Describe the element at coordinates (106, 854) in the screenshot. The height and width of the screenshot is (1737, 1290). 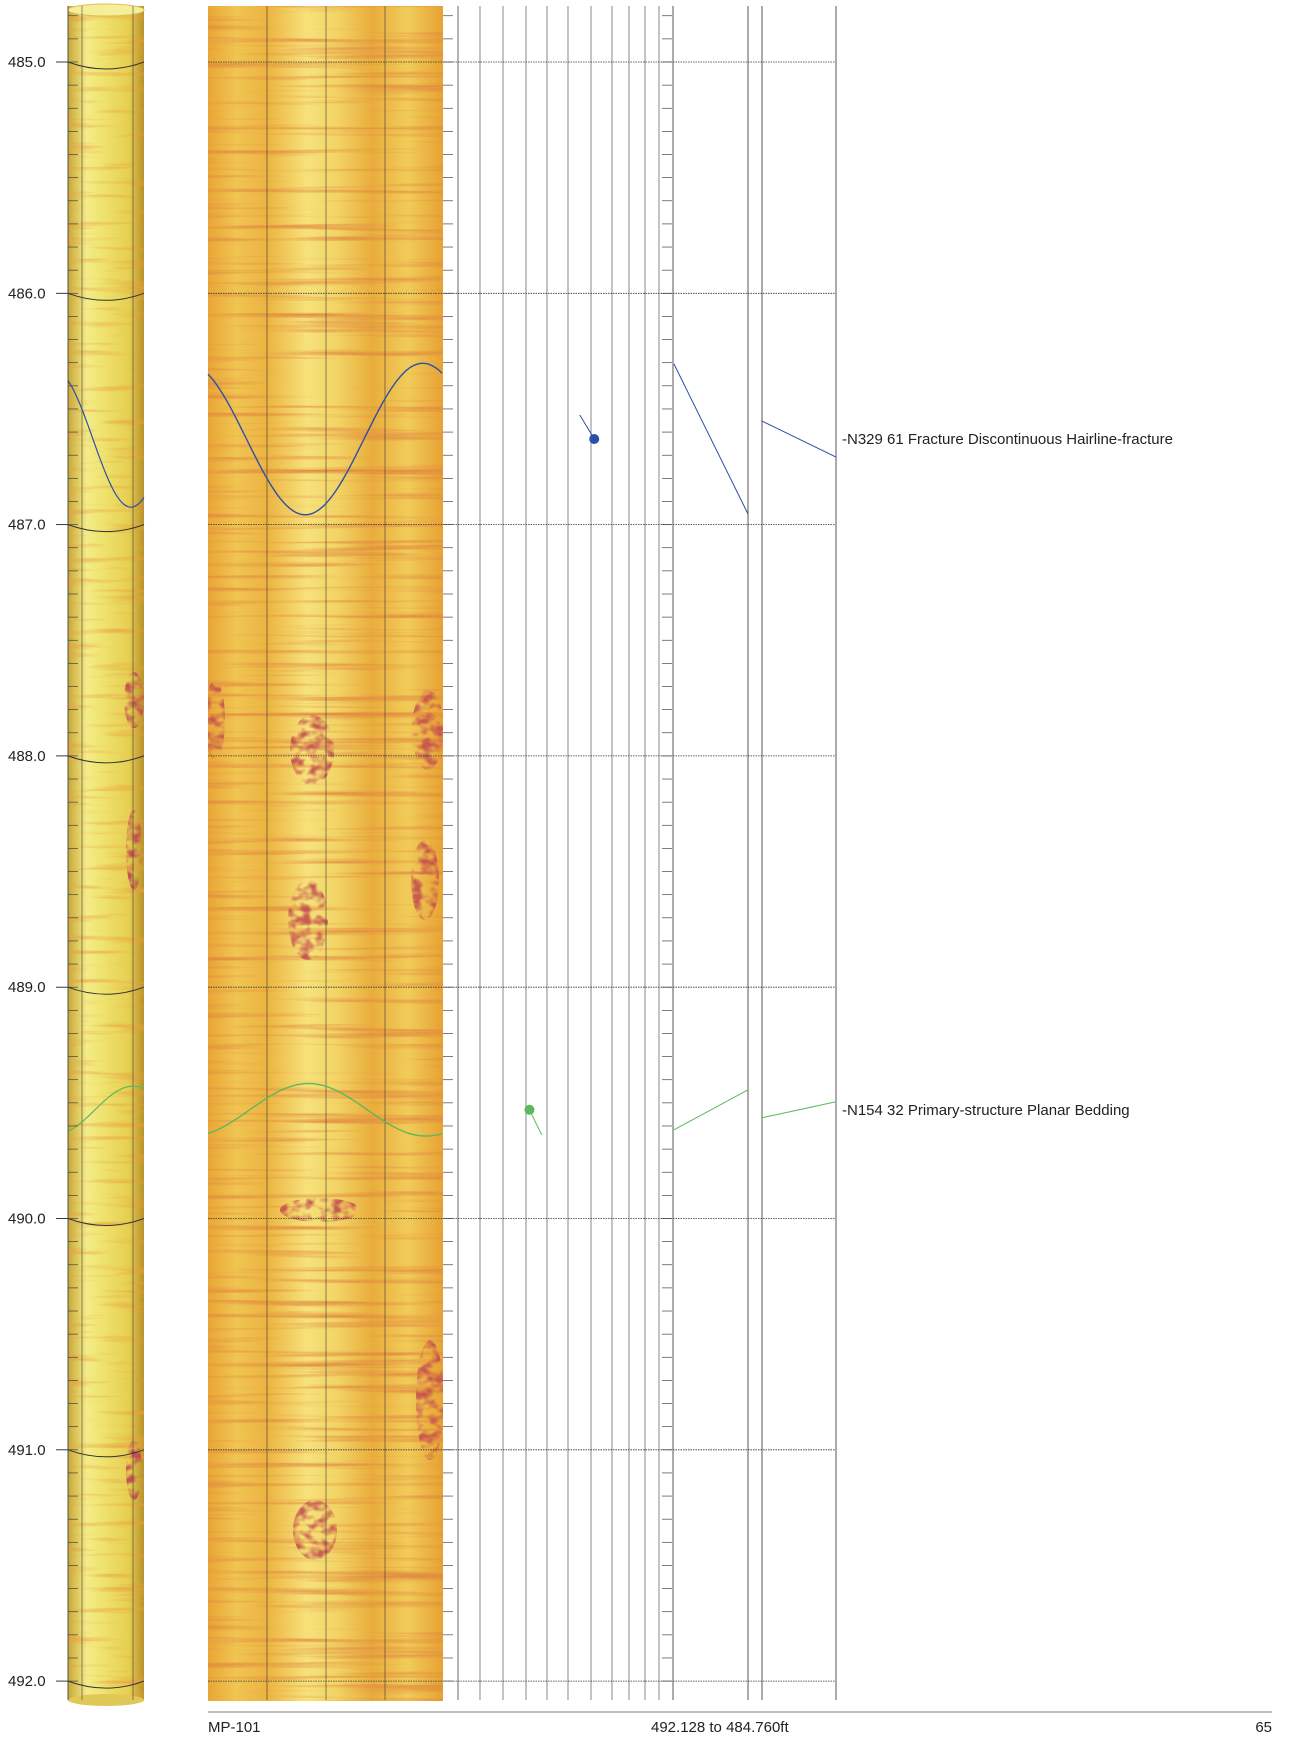
I see `virtual-core-image` at that location.